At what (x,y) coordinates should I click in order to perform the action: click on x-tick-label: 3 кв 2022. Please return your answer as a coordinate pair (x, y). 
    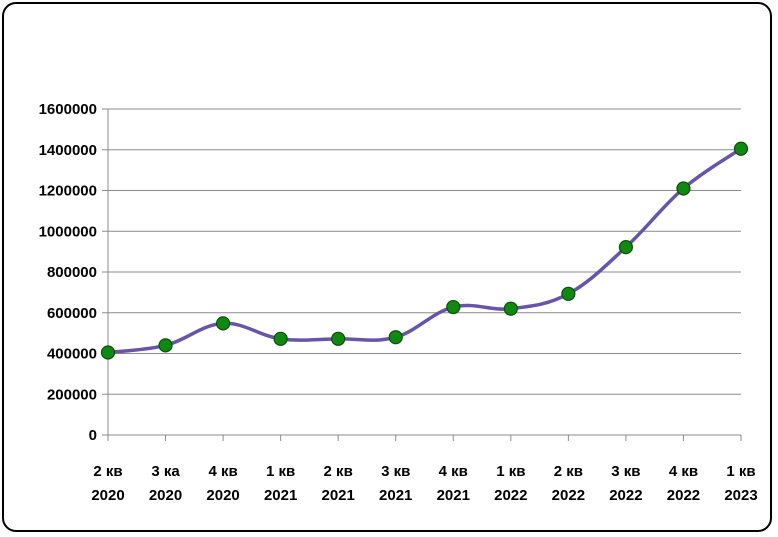
    Looking at the image, I should click on (625, 483).